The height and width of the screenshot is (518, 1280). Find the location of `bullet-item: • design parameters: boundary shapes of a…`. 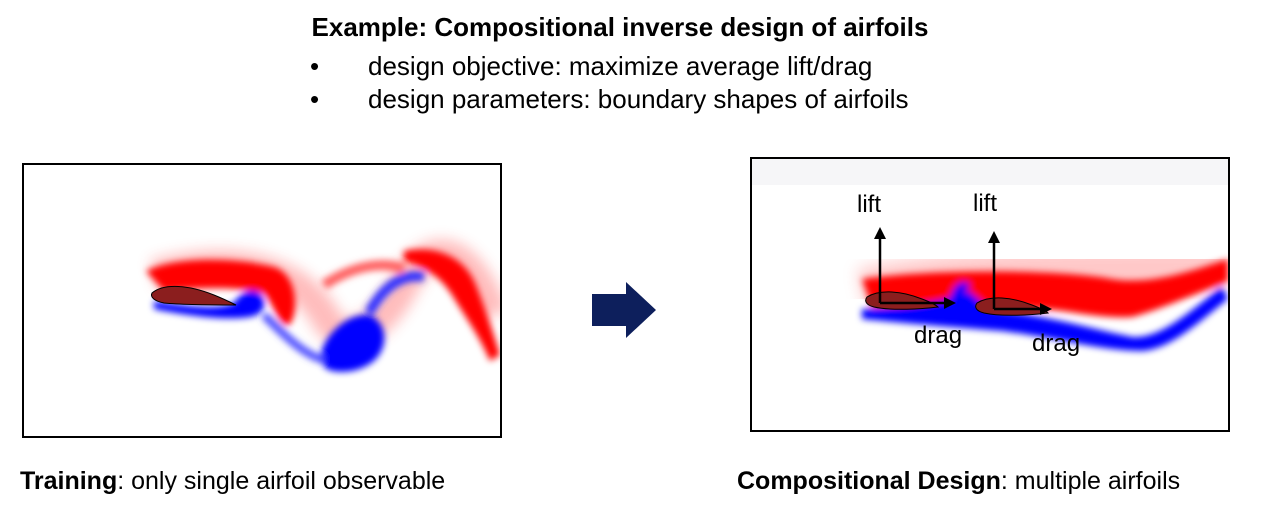

bullet-item: • design parameters: boundary shapes of a… is located at coordinates (609, 99).